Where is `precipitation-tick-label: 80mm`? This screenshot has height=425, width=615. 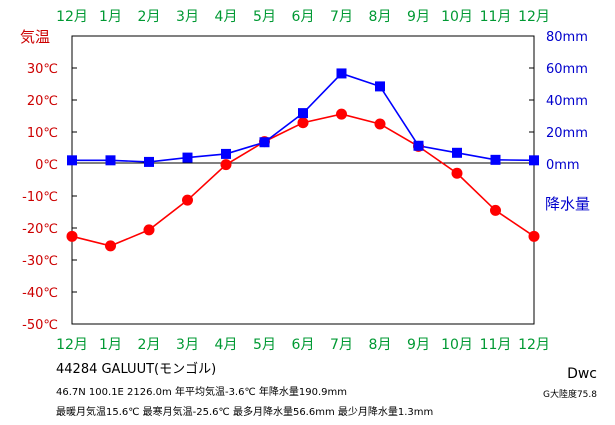
precipitation-tick-label: 80mm is located at coordinates (567, 37).